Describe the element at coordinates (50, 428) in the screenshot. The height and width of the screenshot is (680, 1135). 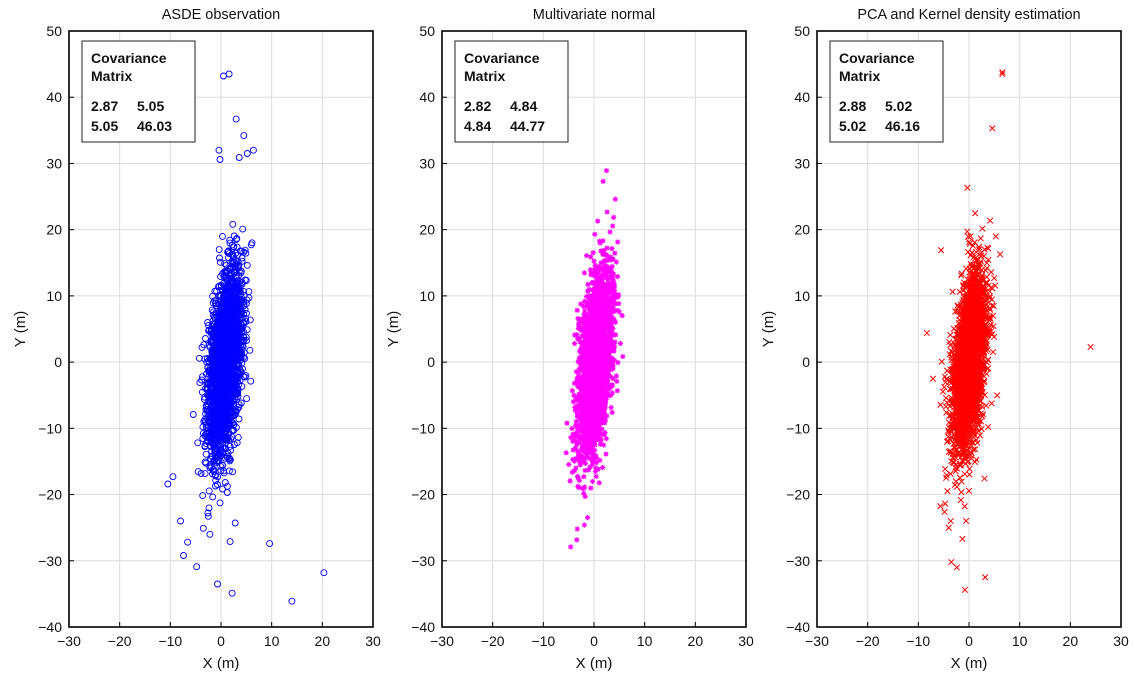
I see `y-tick-label: −10` at that location.